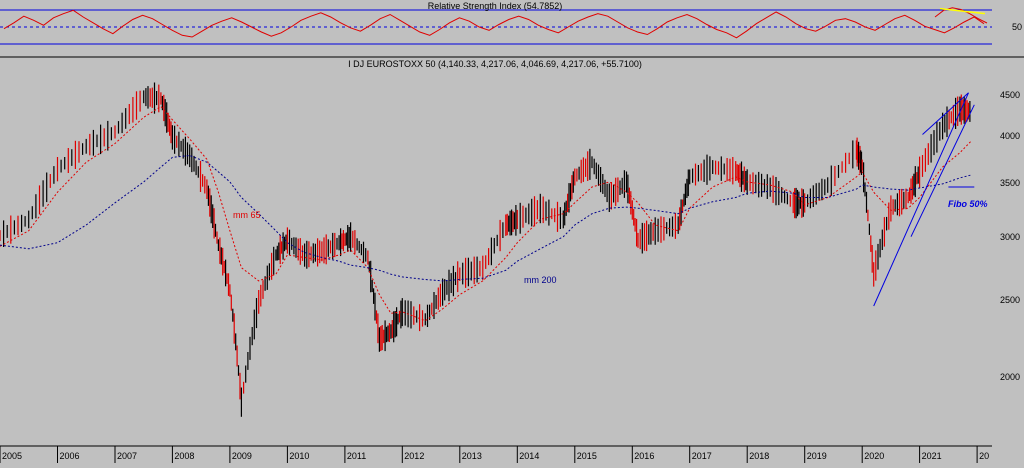  What do you see at coordinates (540, 280) in the screenshot?
I see `annotation-mm200: mm 200` at bounding box center [540, 280].